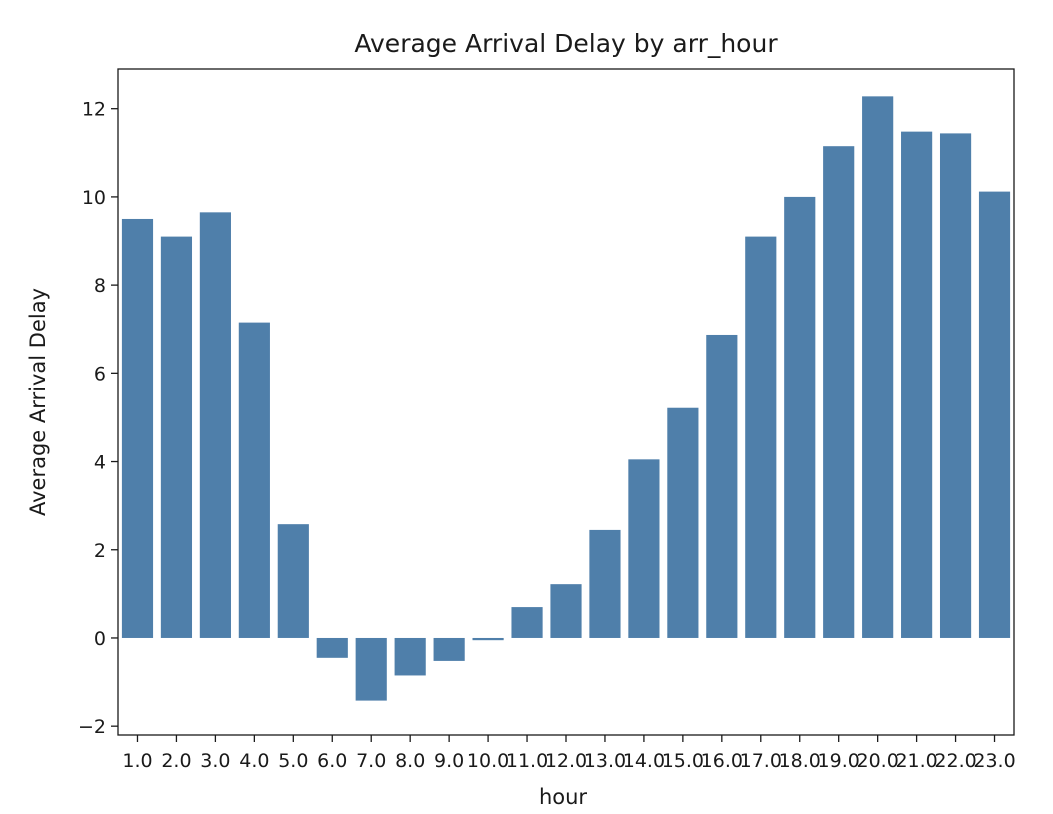 This screenshot has width=1053, height=814. What do you see at coordinates (137, 428) in the screenshot?
I see `bar-1.0` at bounding box center [137, 428].